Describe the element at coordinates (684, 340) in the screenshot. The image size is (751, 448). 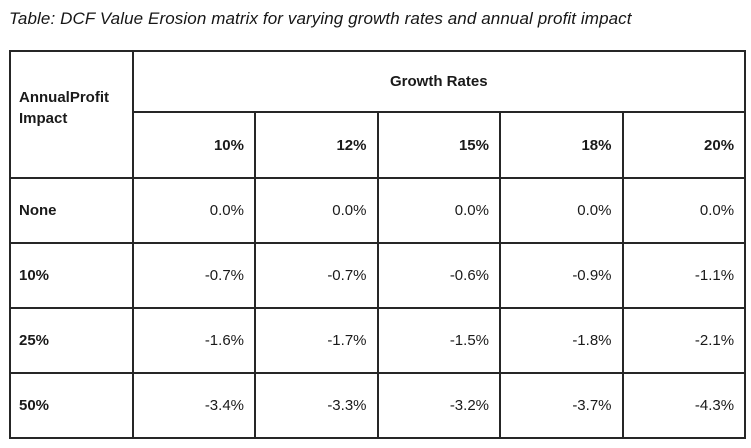
I see `value-cell: -2.1%` at that location.